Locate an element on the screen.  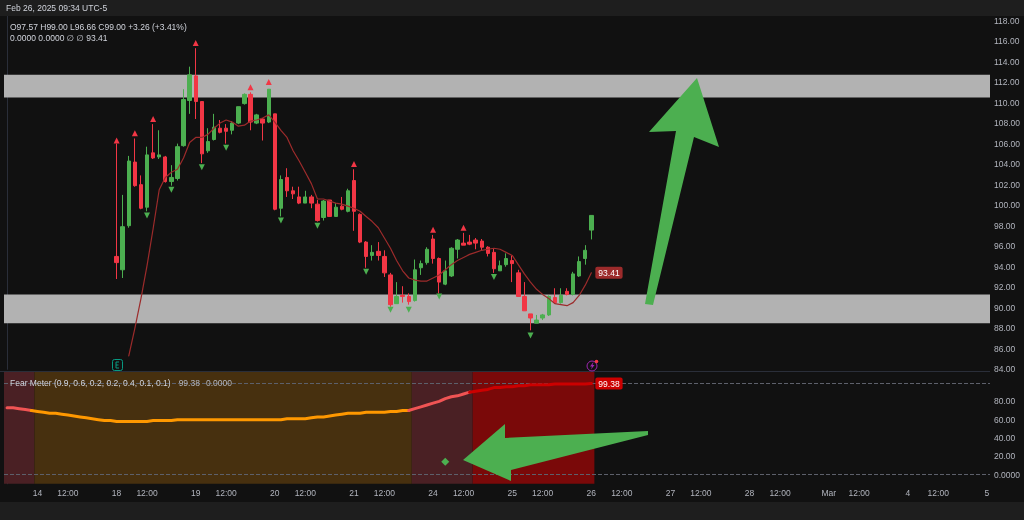
y-tick-label: 94.00 is located at coordinates (1005, 266).